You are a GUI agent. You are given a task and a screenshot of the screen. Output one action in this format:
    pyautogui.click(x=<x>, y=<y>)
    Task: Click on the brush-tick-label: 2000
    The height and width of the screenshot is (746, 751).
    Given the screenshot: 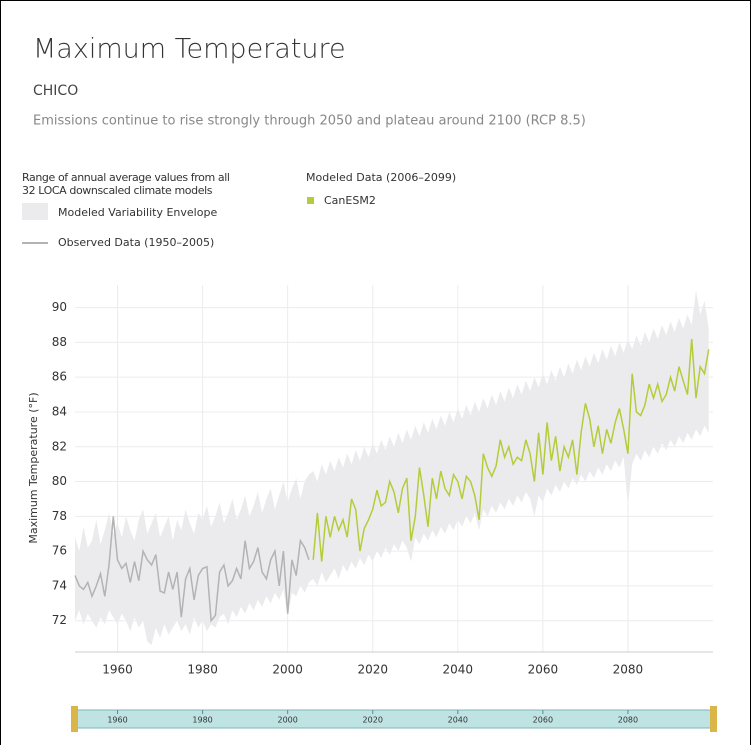 What is the action you would take?
    pyautogui.click(x=287, y=720)
    